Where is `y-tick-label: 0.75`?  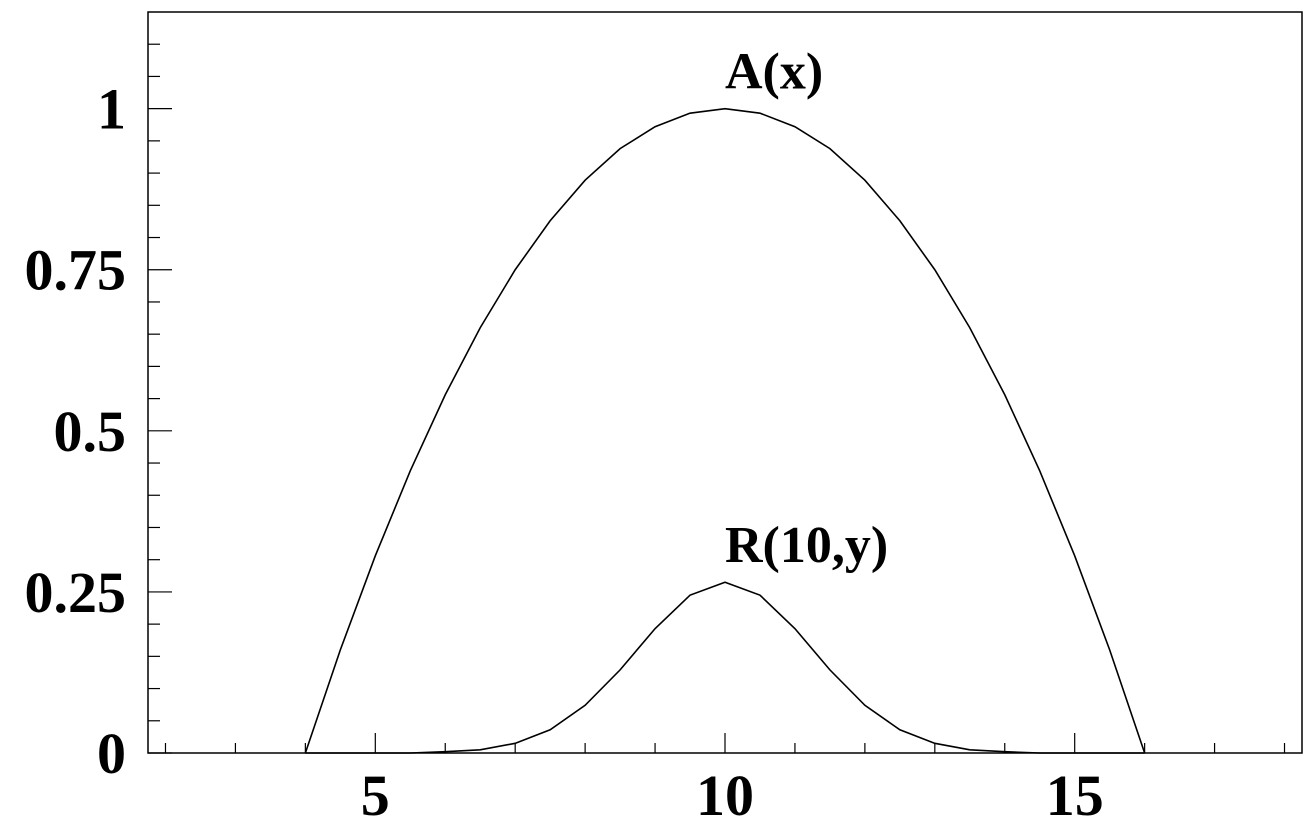 y-tick-label: 0.75 is located at coordinates (76, 270).